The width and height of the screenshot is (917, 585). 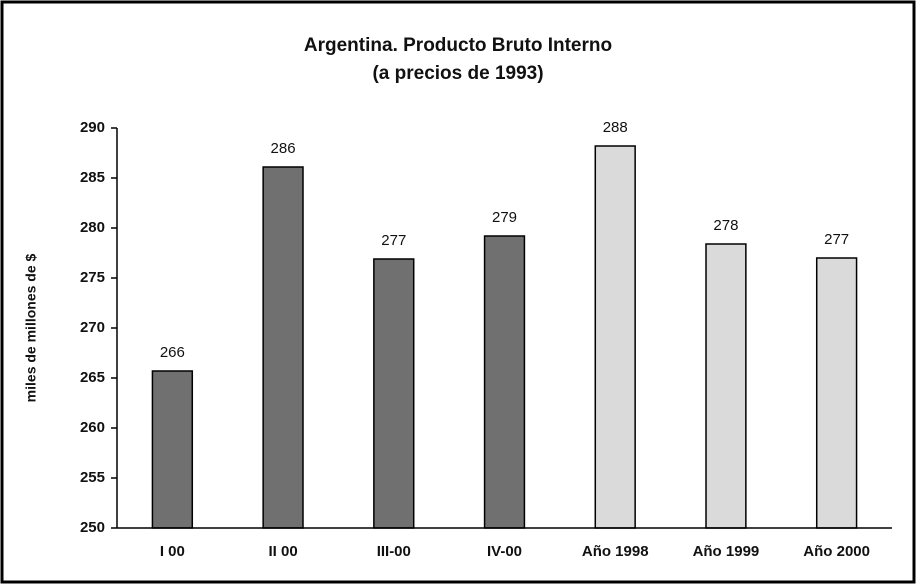 I want to click on y-tick-label: 285, so click(x=92, y=177).